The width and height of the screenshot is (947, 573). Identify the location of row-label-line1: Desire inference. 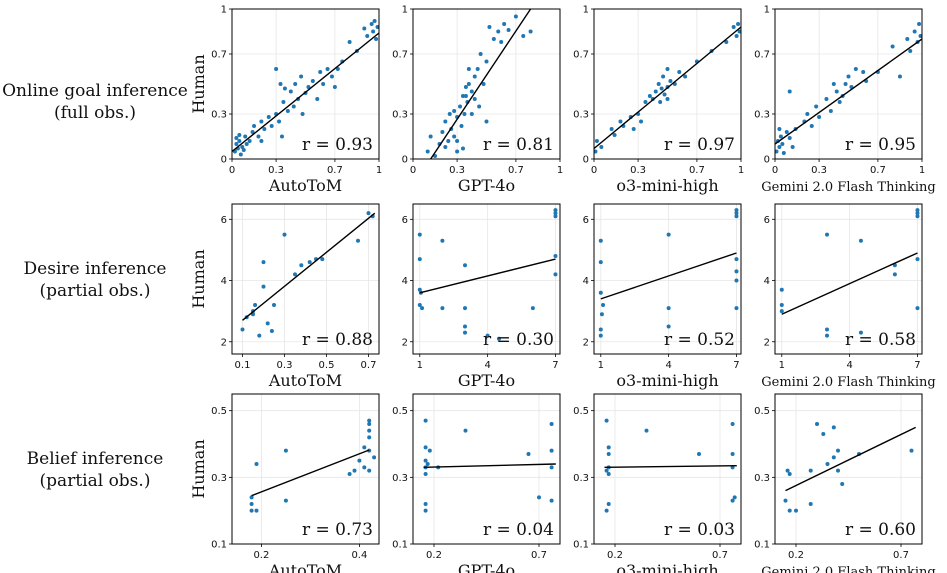
(95, 269).